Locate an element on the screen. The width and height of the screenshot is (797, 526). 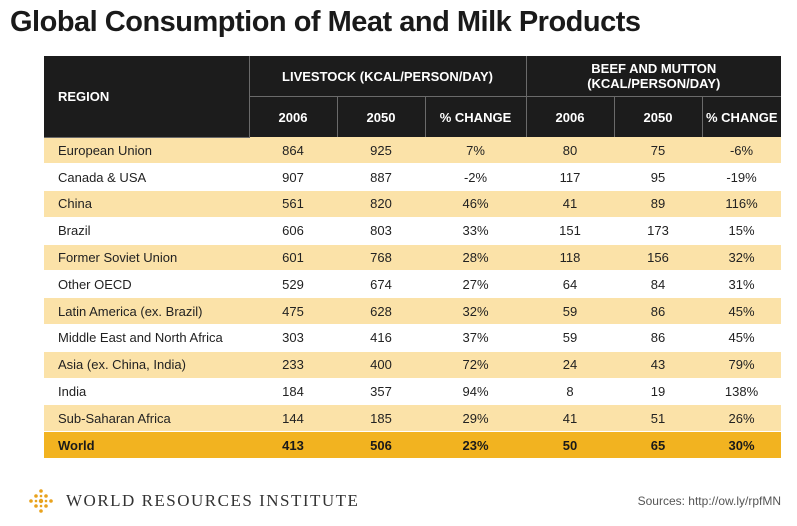
beef-change-cell: 26% is located at coordinates (742, 418).